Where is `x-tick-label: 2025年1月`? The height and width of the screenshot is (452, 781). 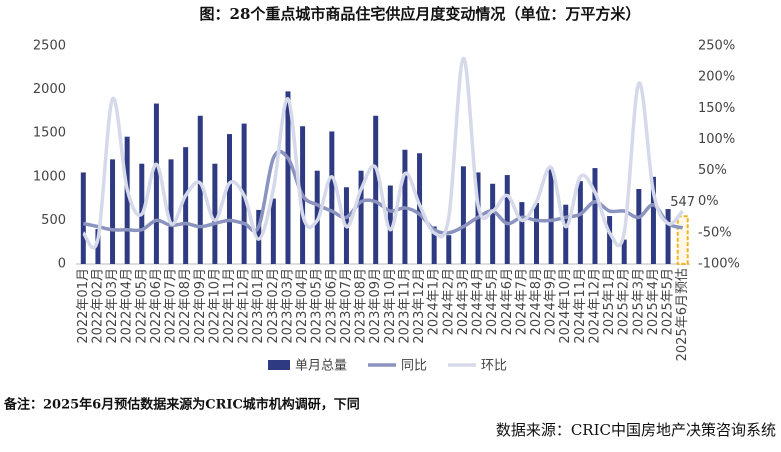 x-tick-label: 2025年1月 is located at coordinates (609, 301).